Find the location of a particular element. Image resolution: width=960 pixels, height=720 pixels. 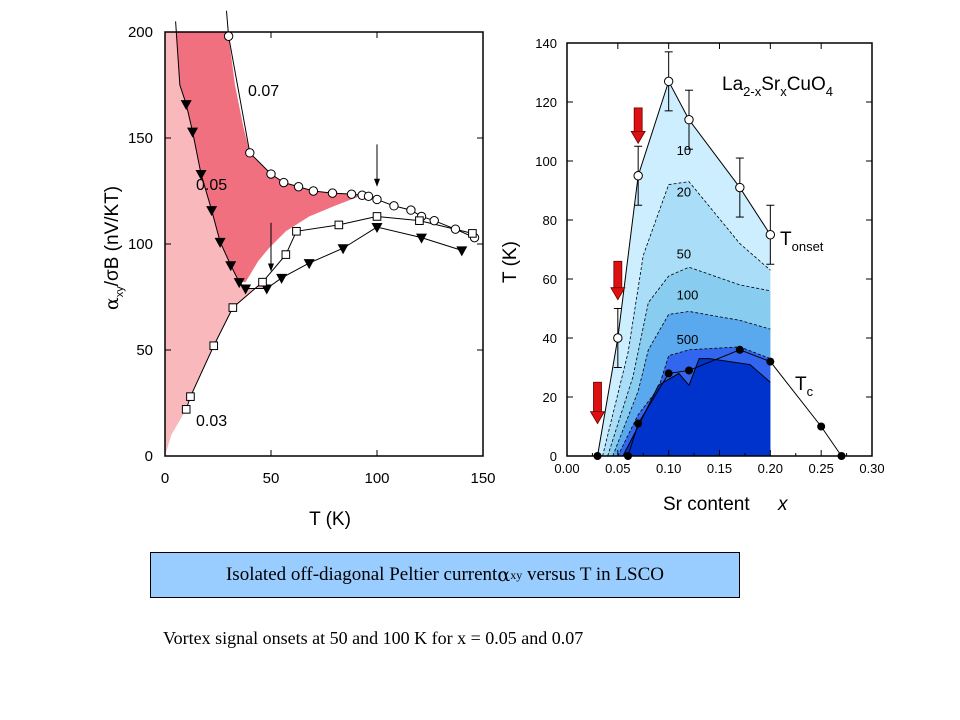

caption-prefix: Isolated off-diagonal Peltier current is located at coordinates (361, 574).